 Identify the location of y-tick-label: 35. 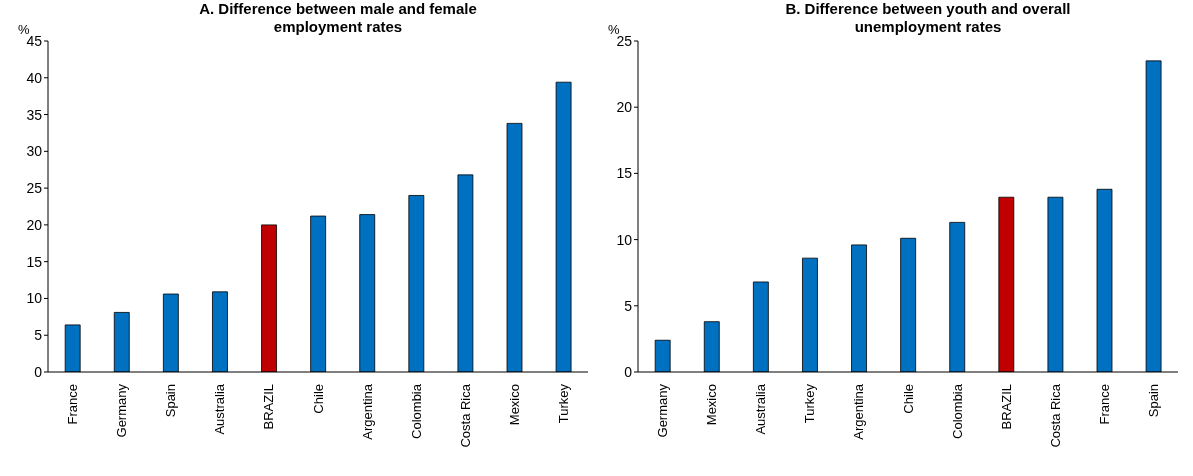
(34, 114).